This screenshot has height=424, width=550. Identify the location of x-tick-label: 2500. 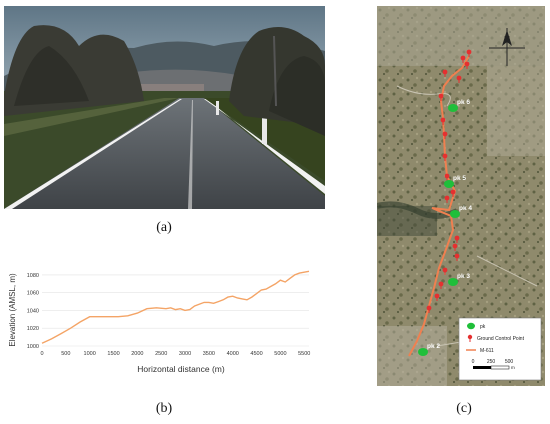
(161, 354).